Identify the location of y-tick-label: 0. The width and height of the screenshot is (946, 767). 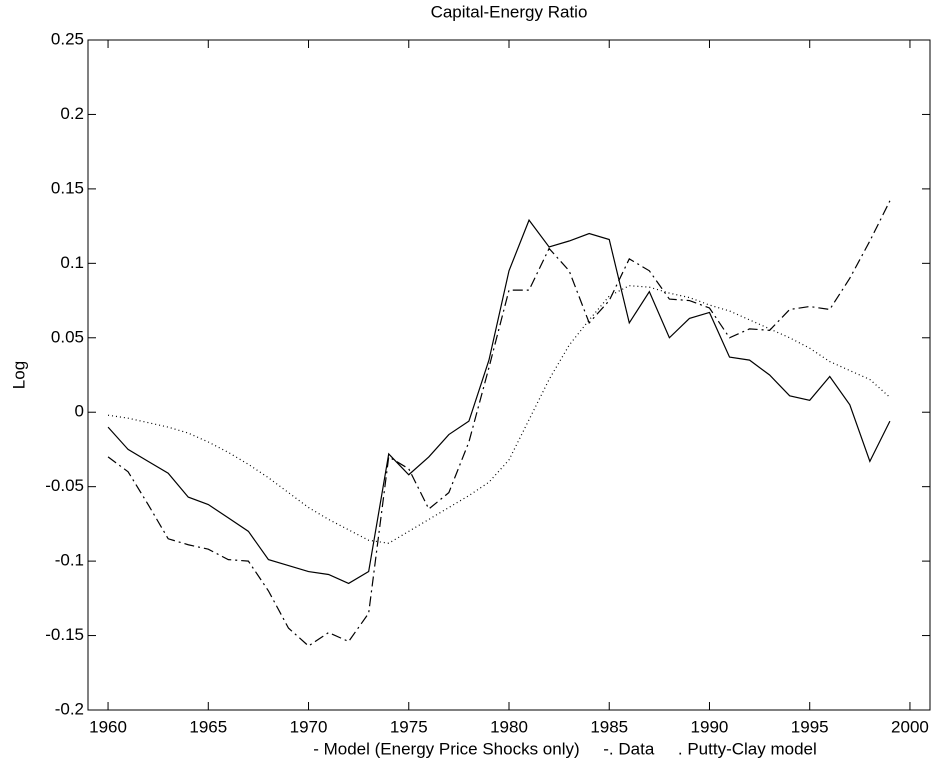
(79, 411).